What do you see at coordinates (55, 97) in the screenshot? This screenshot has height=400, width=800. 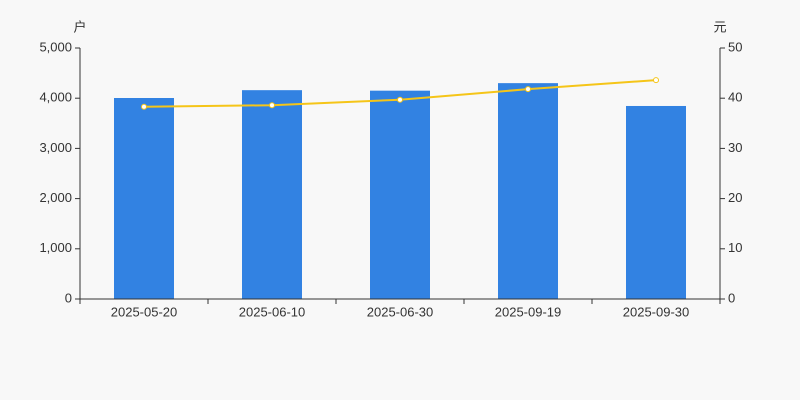 I see `y-tick-label: 4,000` at bounding box center [55, 97].